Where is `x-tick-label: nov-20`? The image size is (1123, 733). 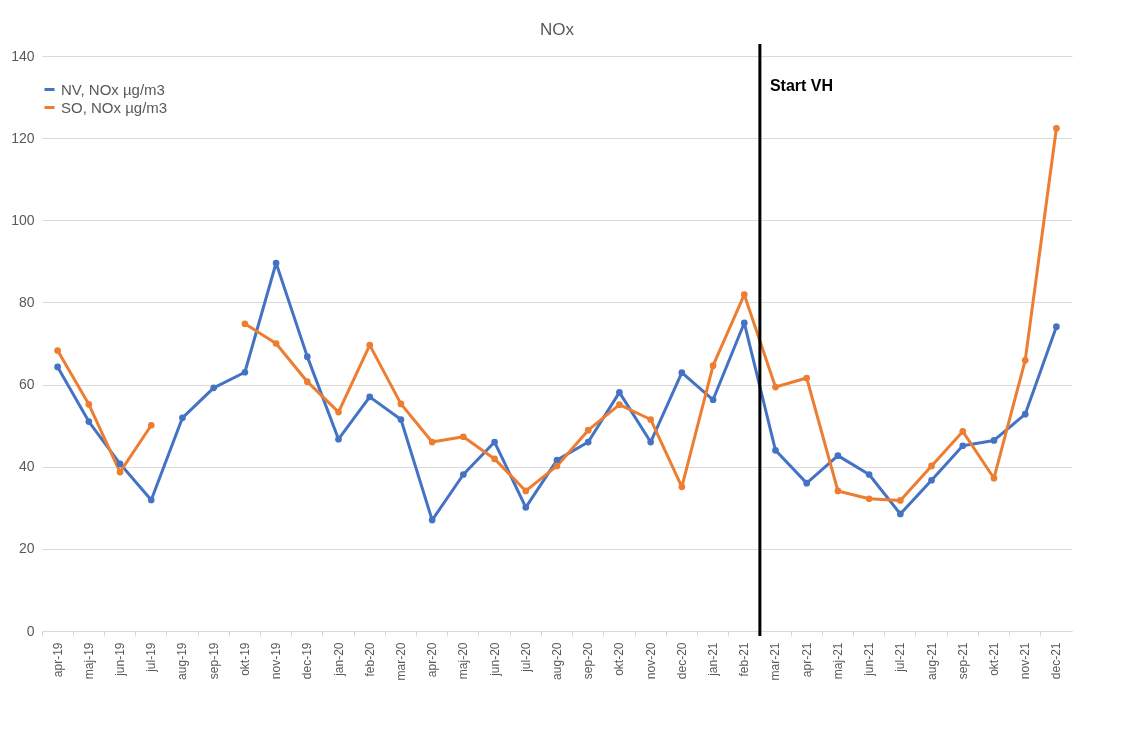 x-tick-label: nov-20 is located at coordinates (650, 661).